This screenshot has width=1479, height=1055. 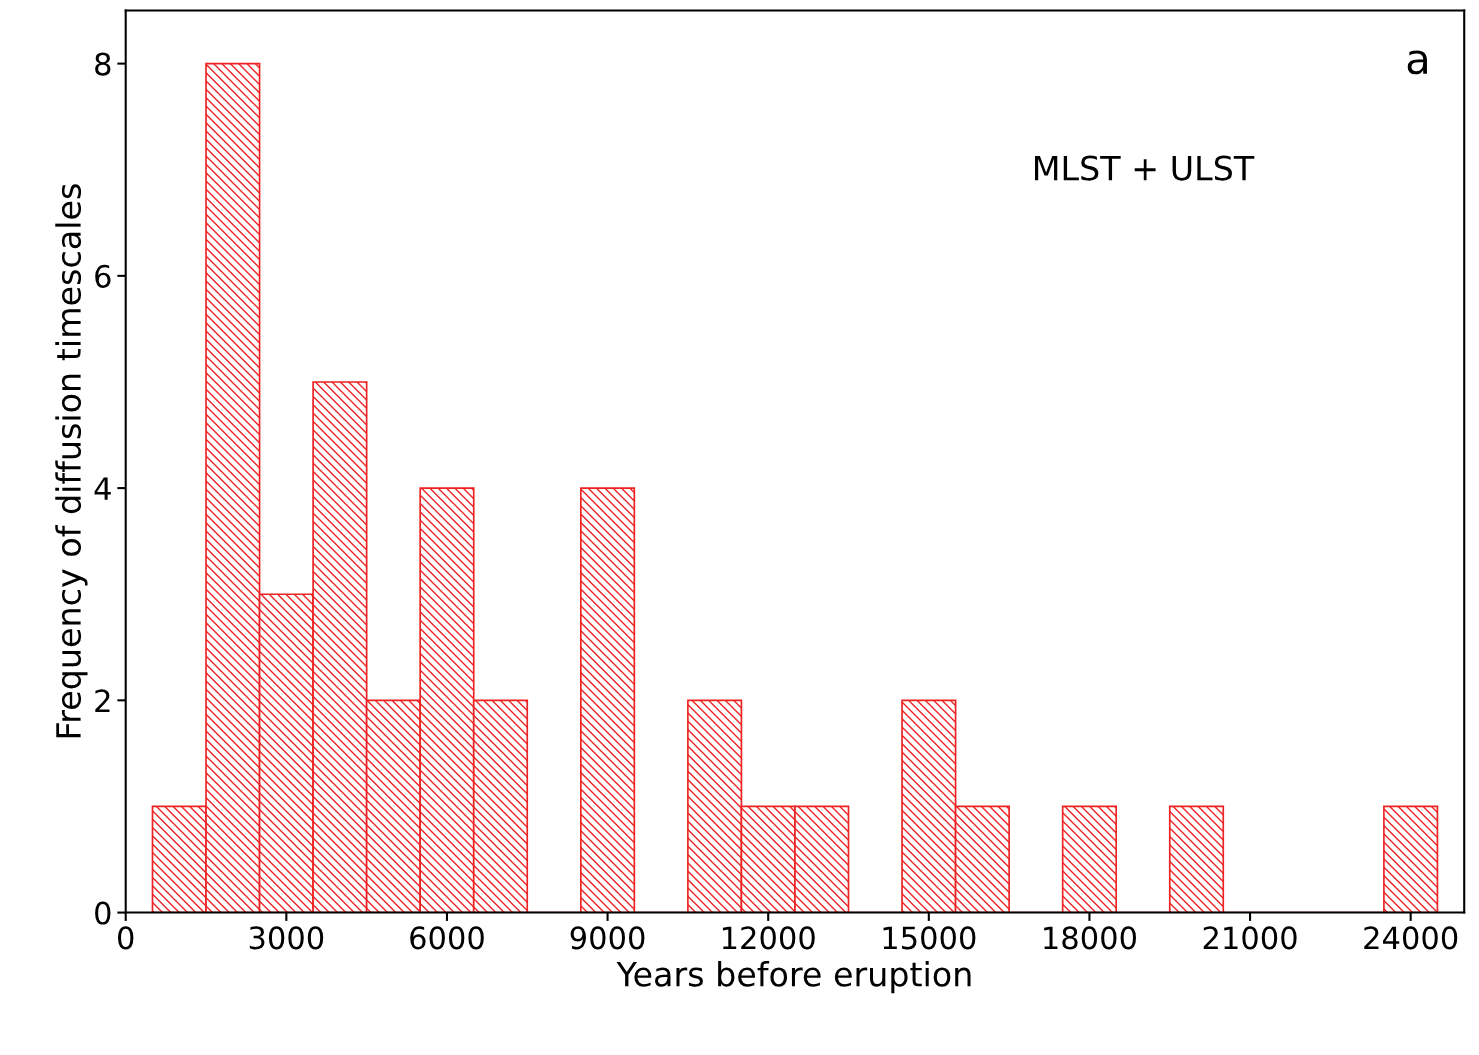 What do you see at coordinates (1090, 938) in the screenshot?
I see `x-tick-label: 18000` at bounding box center [1090, 938].